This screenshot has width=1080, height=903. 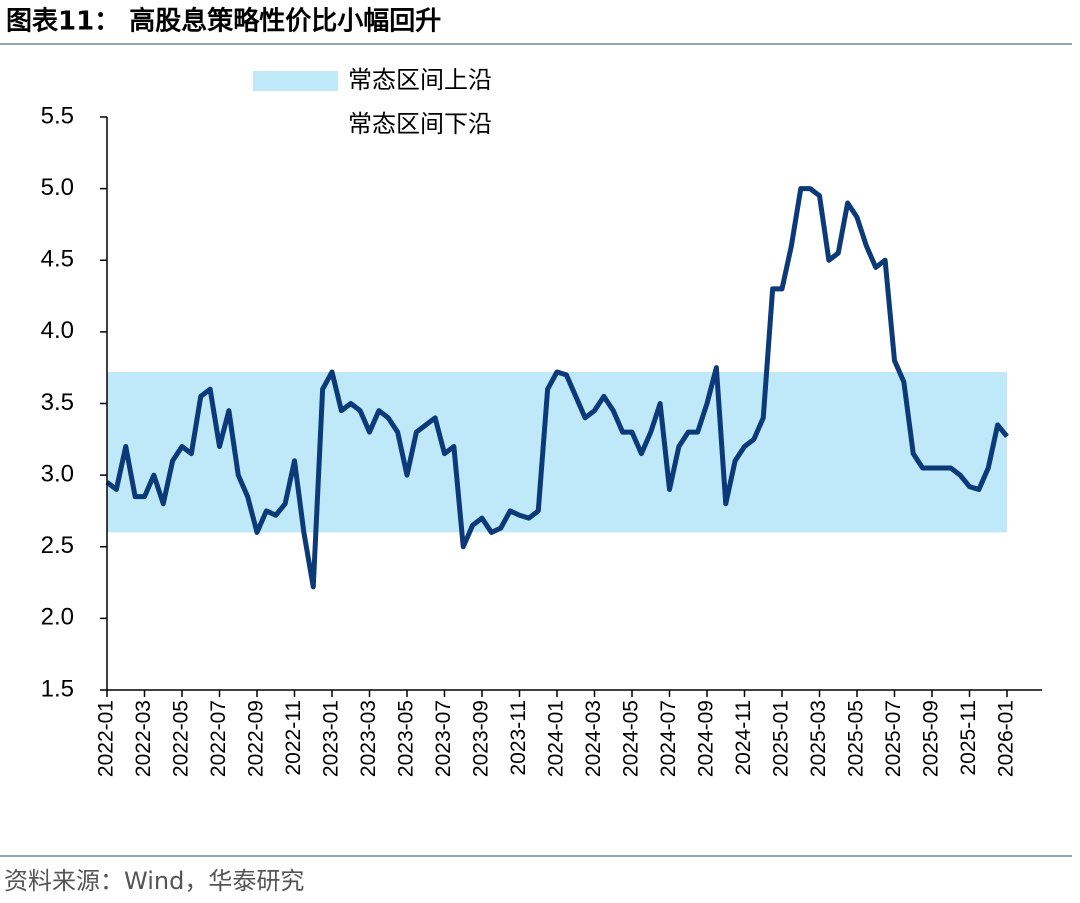 What do you see at coordinates (57, 330) in the screenshot?
I see `y-tick-label: 4.0` at bounding box center [57, 330].